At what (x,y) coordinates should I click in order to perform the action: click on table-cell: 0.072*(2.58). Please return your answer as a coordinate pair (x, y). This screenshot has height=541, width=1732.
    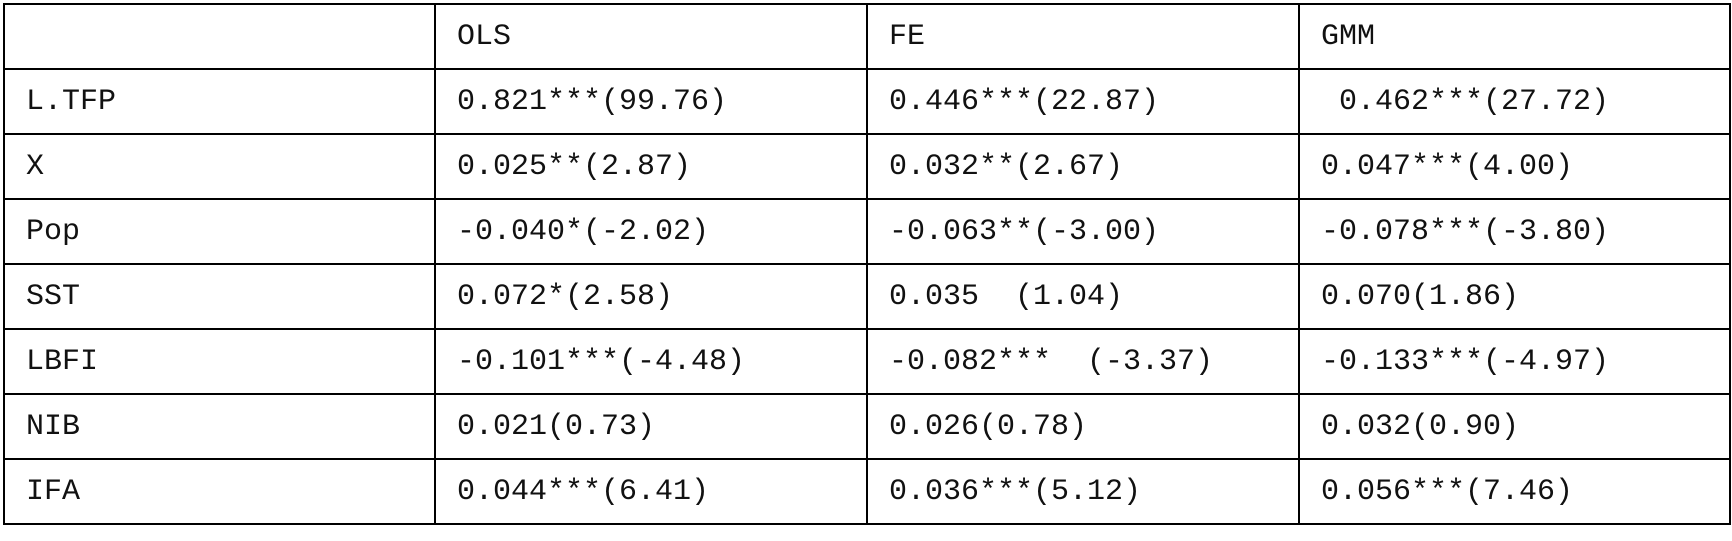
    Looking at the image, I should click on (651, 296).